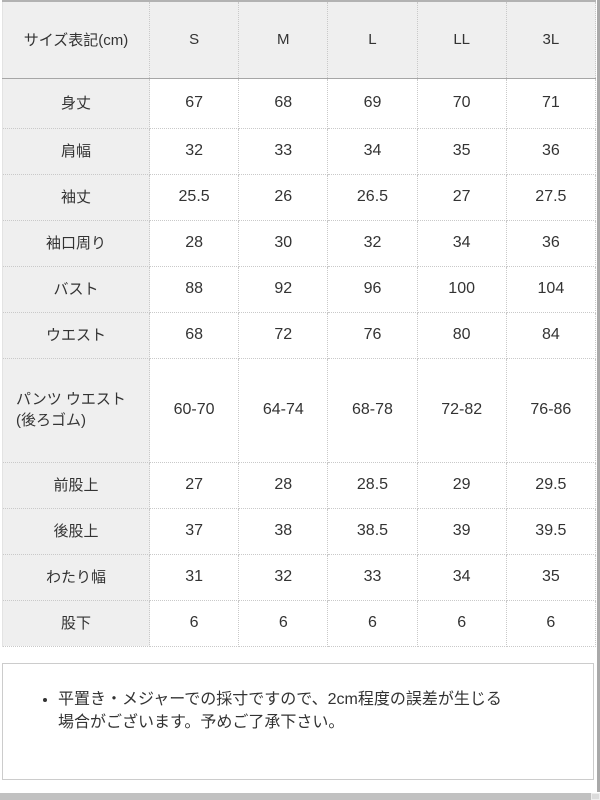  Describe the element at coordinates (283, 531) in the screenshot. I see `size-value-cell: 38` at that location.